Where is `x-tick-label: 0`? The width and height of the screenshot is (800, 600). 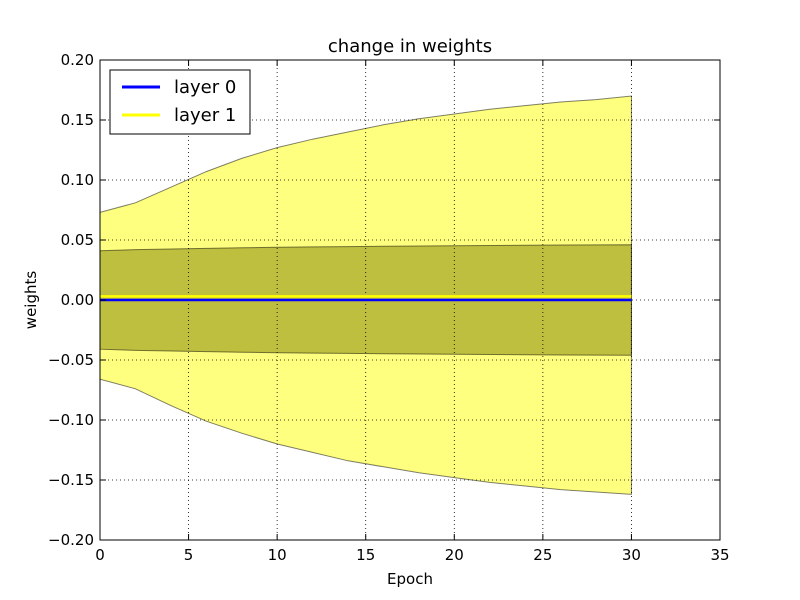
x-tick-label: 0 is located at coordinates (100, 555).